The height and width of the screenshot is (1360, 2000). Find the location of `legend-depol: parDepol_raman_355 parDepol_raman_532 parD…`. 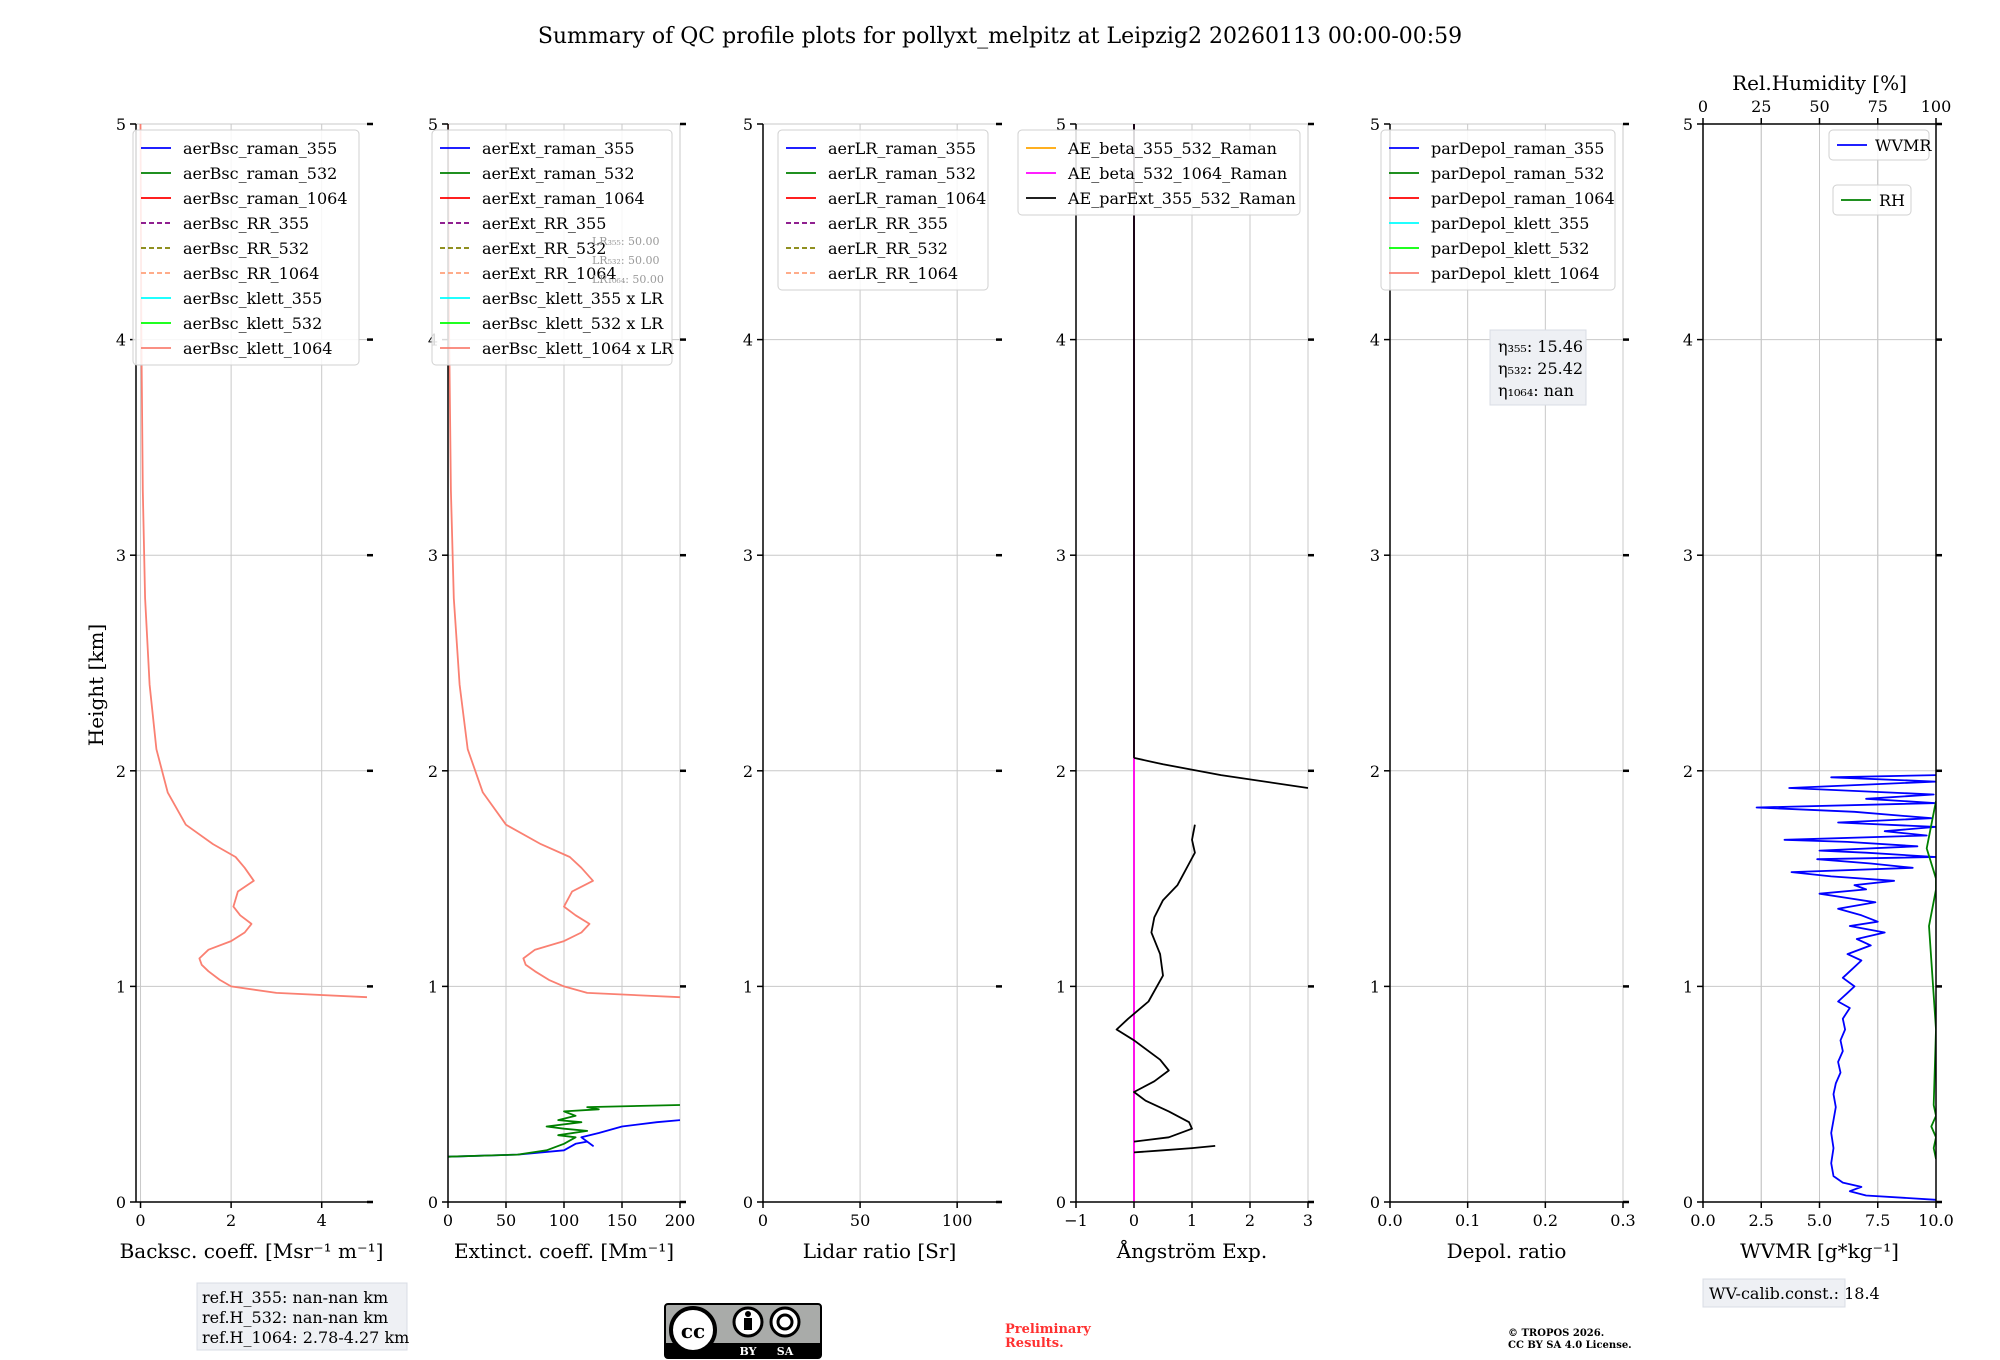

legend-depol: parDepol_raman_355 parDepol_raman_532 parD… is located at coordinates (1498, 210).